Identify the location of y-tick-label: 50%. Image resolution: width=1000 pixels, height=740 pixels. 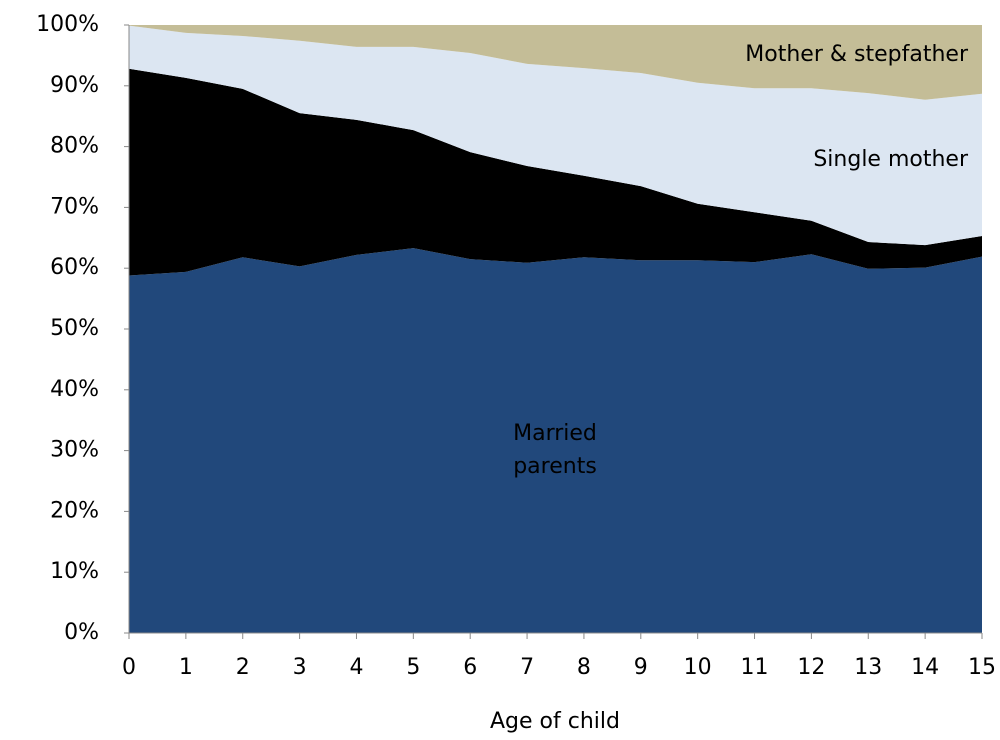
(74, 328).